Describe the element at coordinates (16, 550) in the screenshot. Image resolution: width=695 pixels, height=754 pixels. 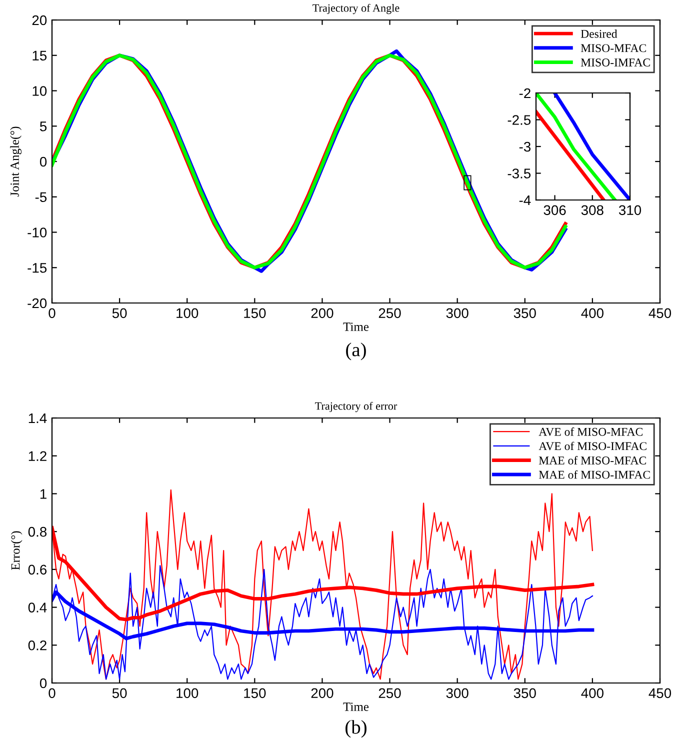
I see `y-axis-title: Error(°)` at that location.